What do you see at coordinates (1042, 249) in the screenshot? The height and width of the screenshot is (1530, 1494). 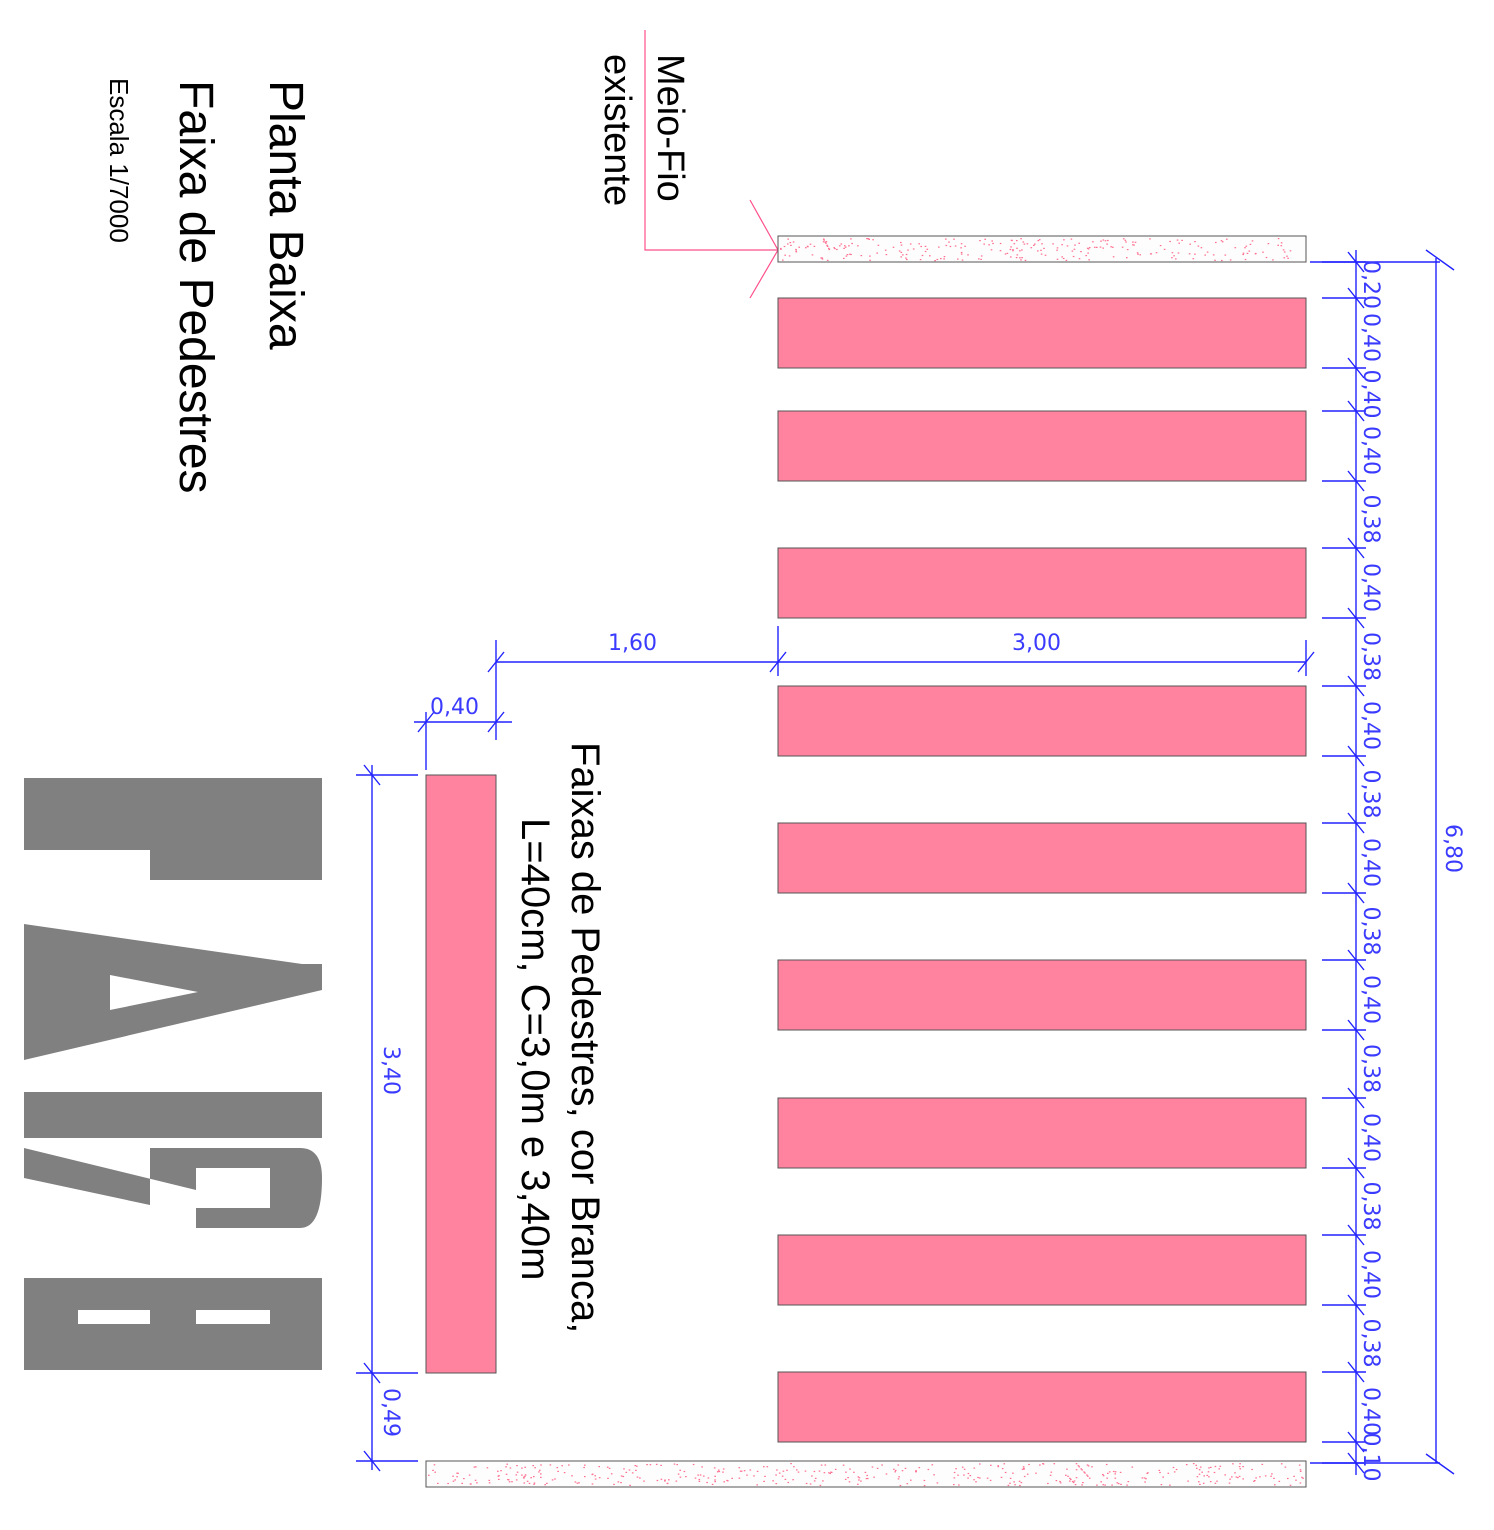 I see `curb-top` at bounding box center [1042, 249].